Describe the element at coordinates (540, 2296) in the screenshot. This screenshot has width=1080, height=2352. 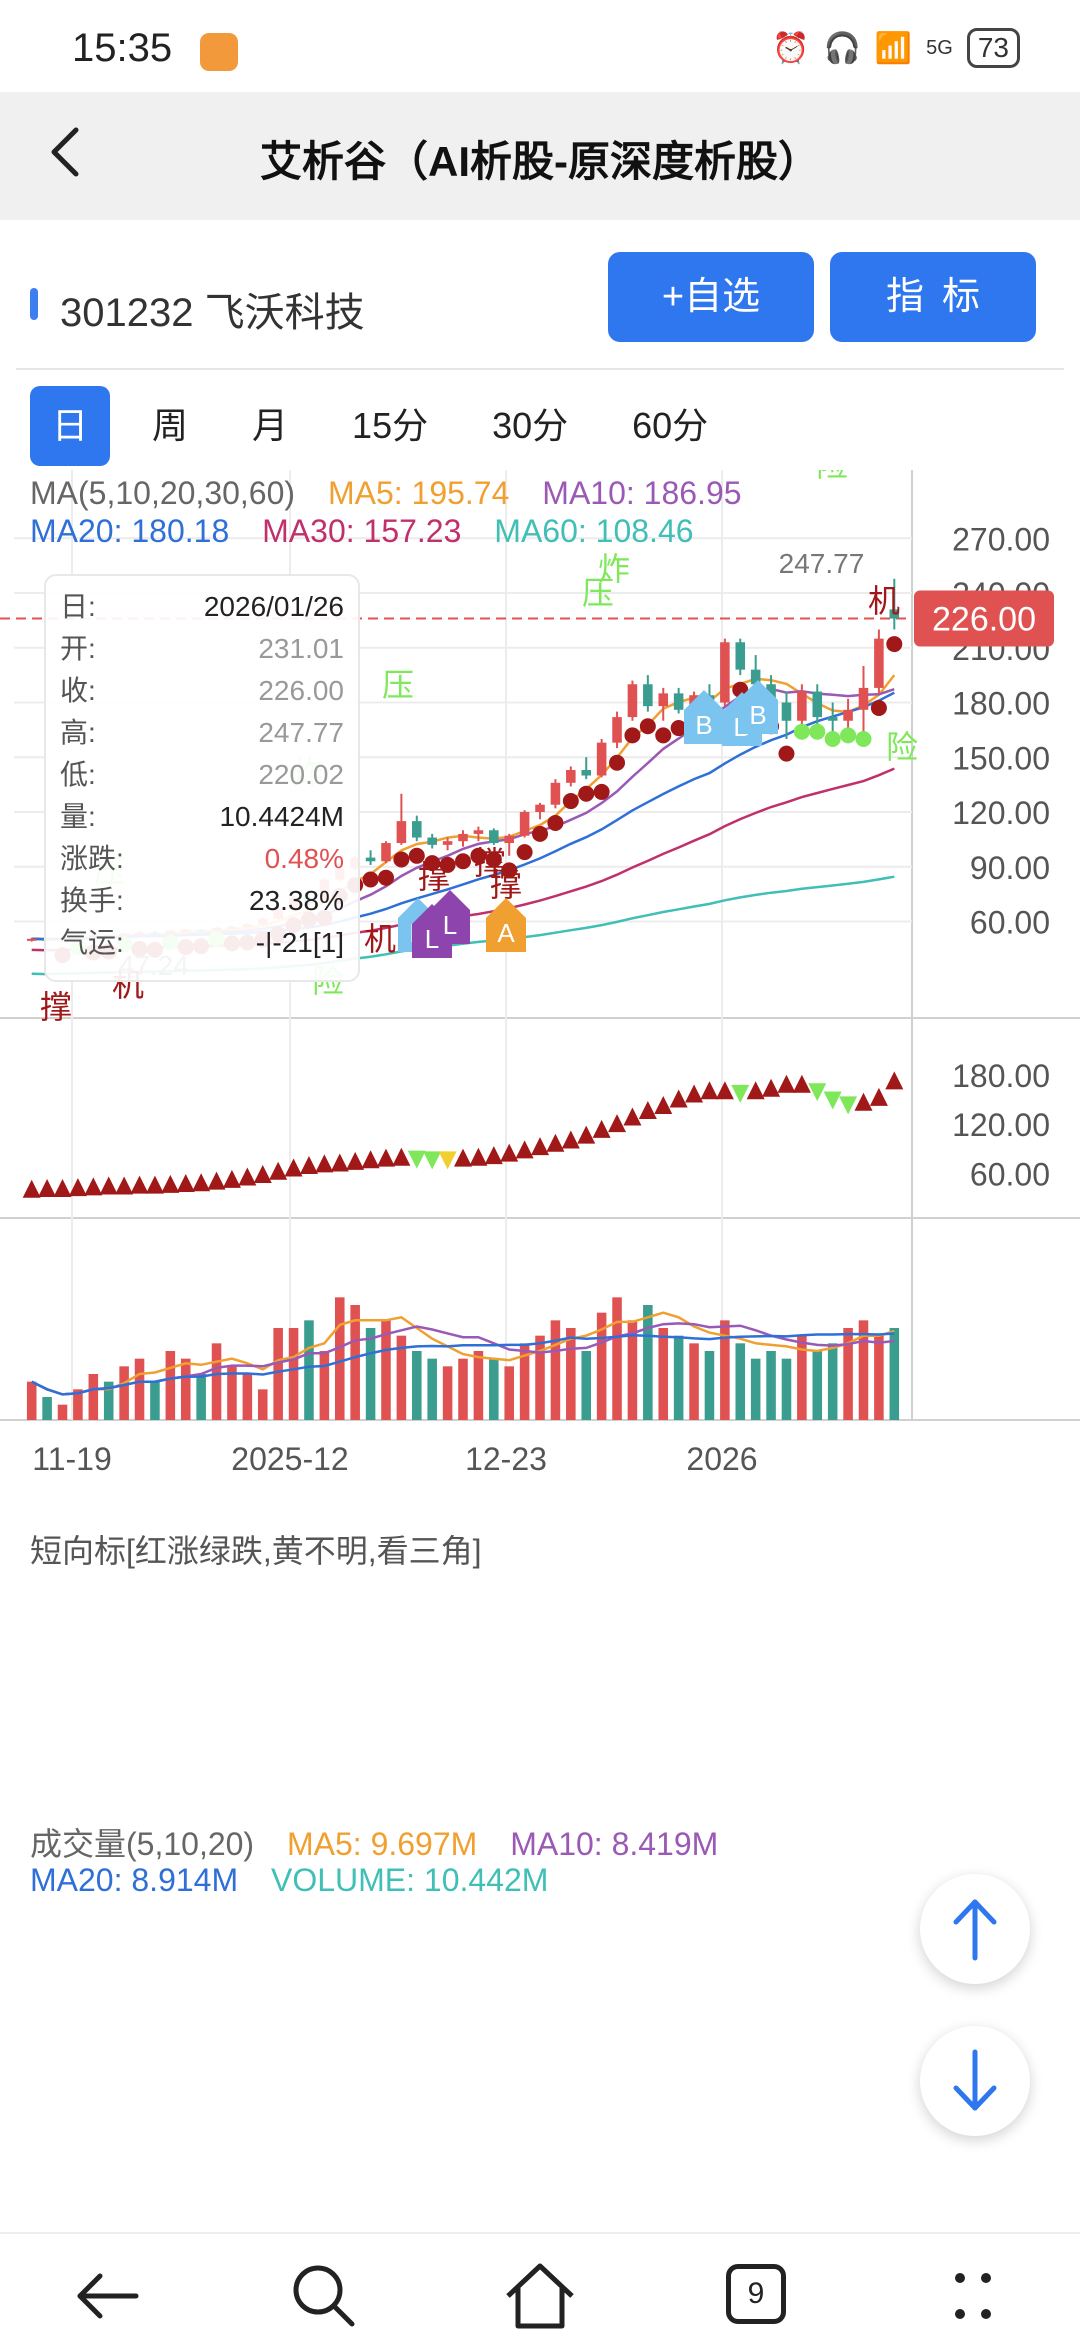
I see `nav-home-icon` at that location.